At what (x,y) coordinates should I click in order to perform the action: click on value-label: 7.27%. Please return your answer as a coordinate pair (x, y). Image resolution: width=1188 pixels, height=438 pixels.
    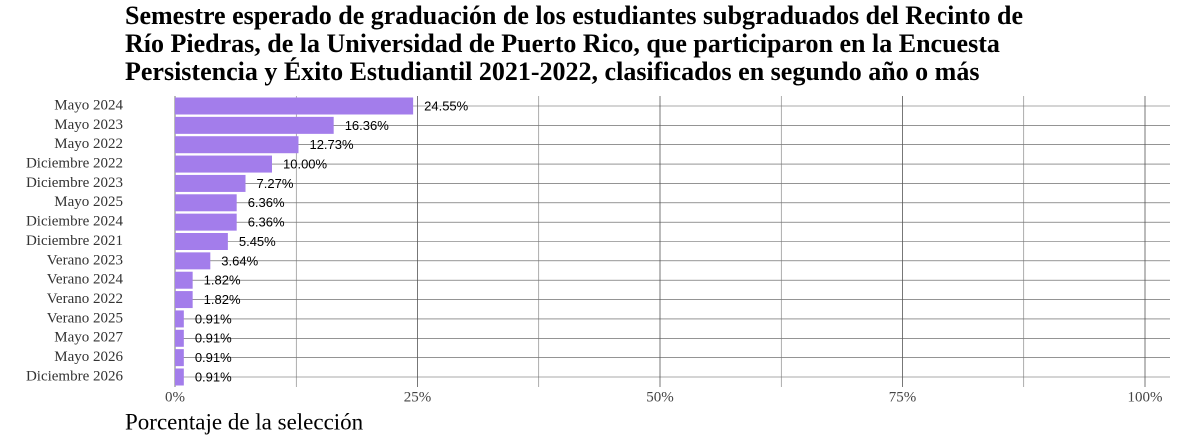
    Looking at the image, I should click on (275, 183).